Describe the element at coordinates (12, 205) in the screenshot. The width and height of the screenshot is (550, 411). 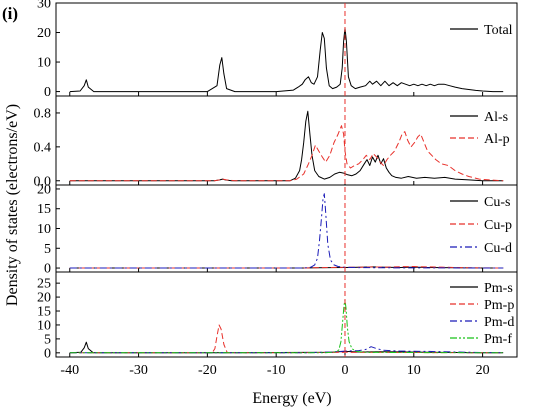
I see `y-axis-label: Density of states (electrons/eV)` at that location.